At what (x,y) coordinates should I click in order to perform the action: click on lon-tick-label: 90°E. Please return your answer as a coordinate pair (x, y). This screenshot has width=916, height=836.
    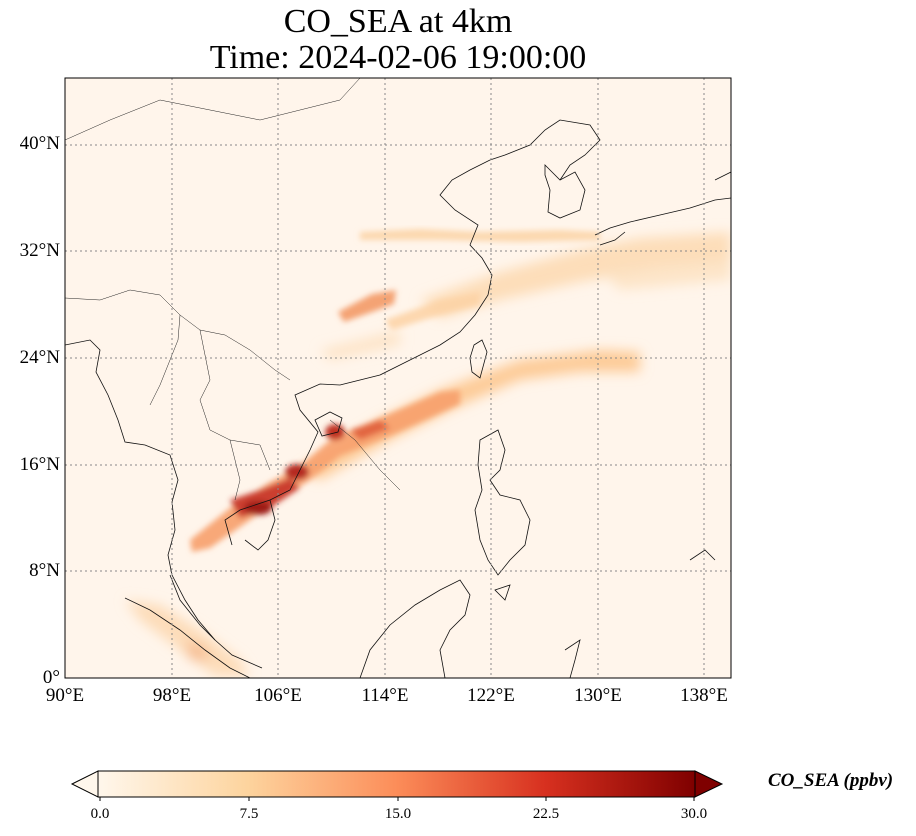
    Looking at the image, I should click on (65, 695).